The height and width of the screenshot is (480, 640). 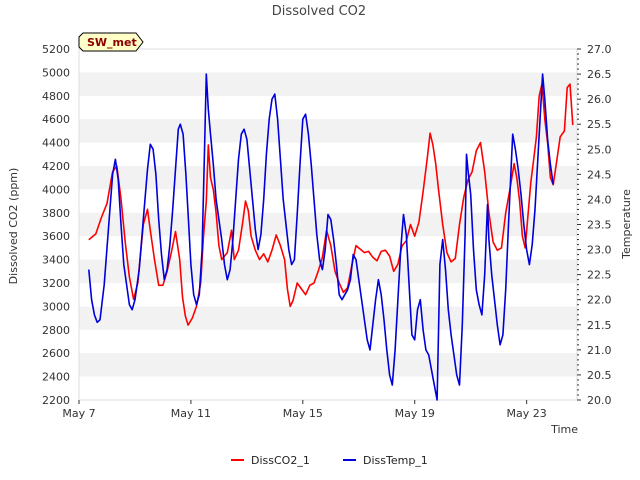 What do you see at coordinates (78, 413) in the screenshot?
I see `x-tick-label: May 7` at bounding box center [78, 413].